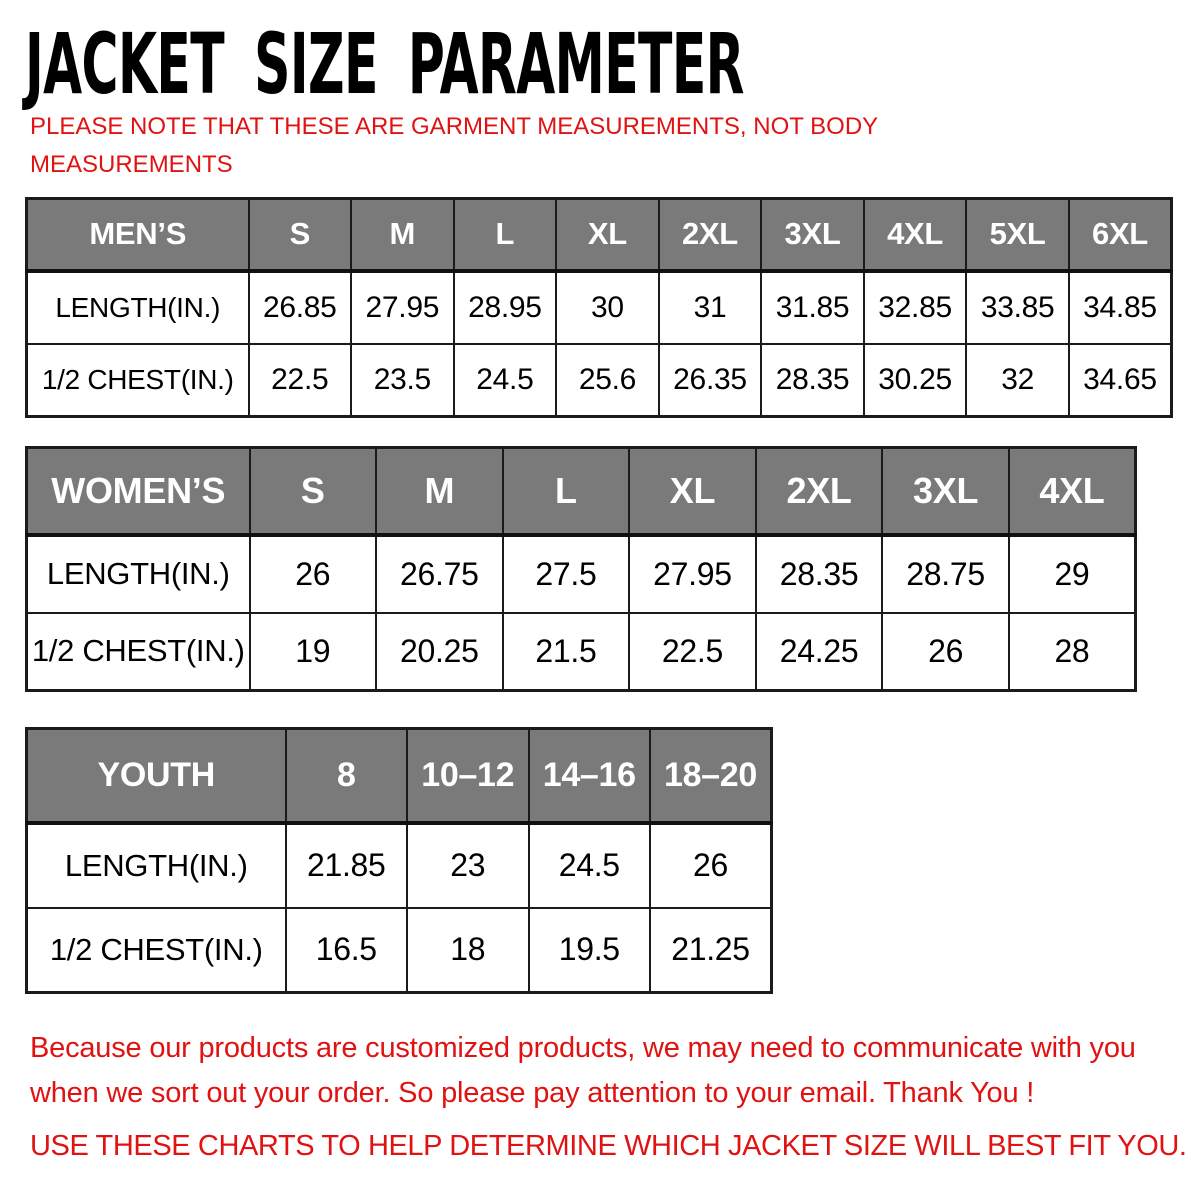  I want to click on column-header: 14–16, so click(589, 776).